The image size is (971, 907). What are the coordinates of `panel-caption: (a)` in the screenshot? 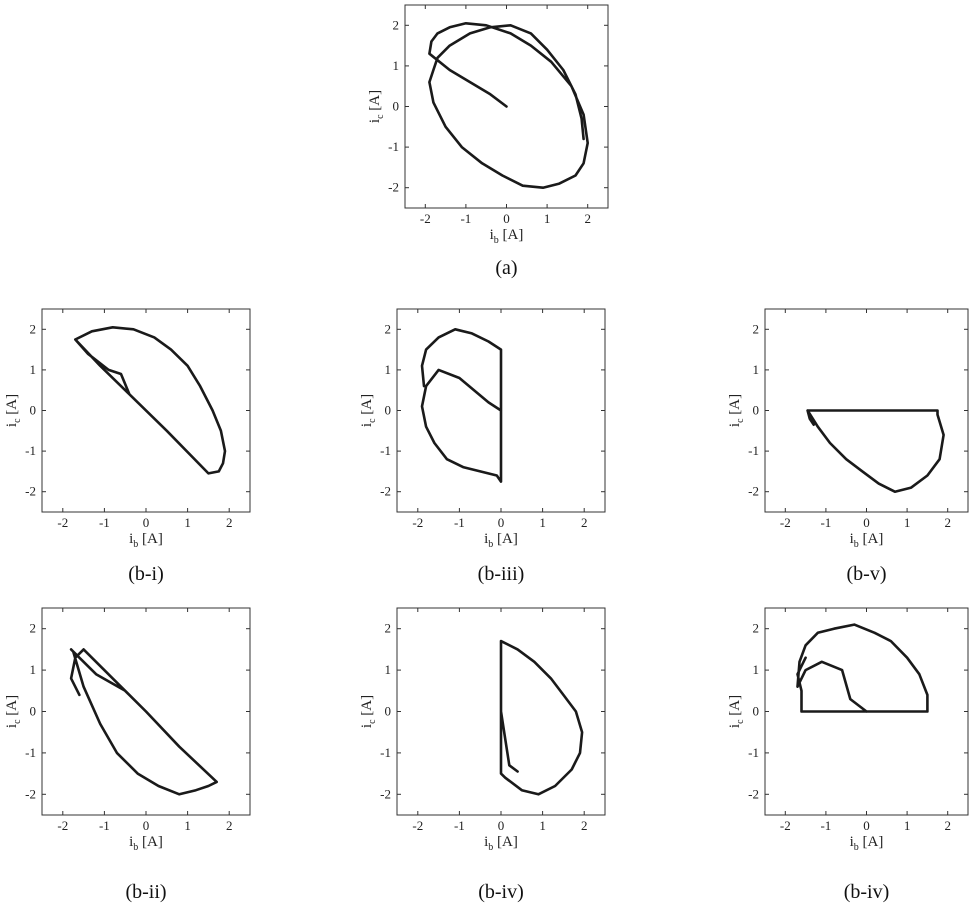 It's located at (506, 268).